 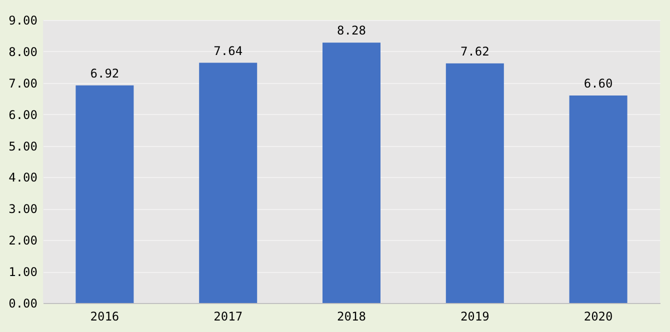 What do you see at coordinates (351, 31) in the screenshot?
I see `data-label: 8.28` at bounding box center [351, 31].